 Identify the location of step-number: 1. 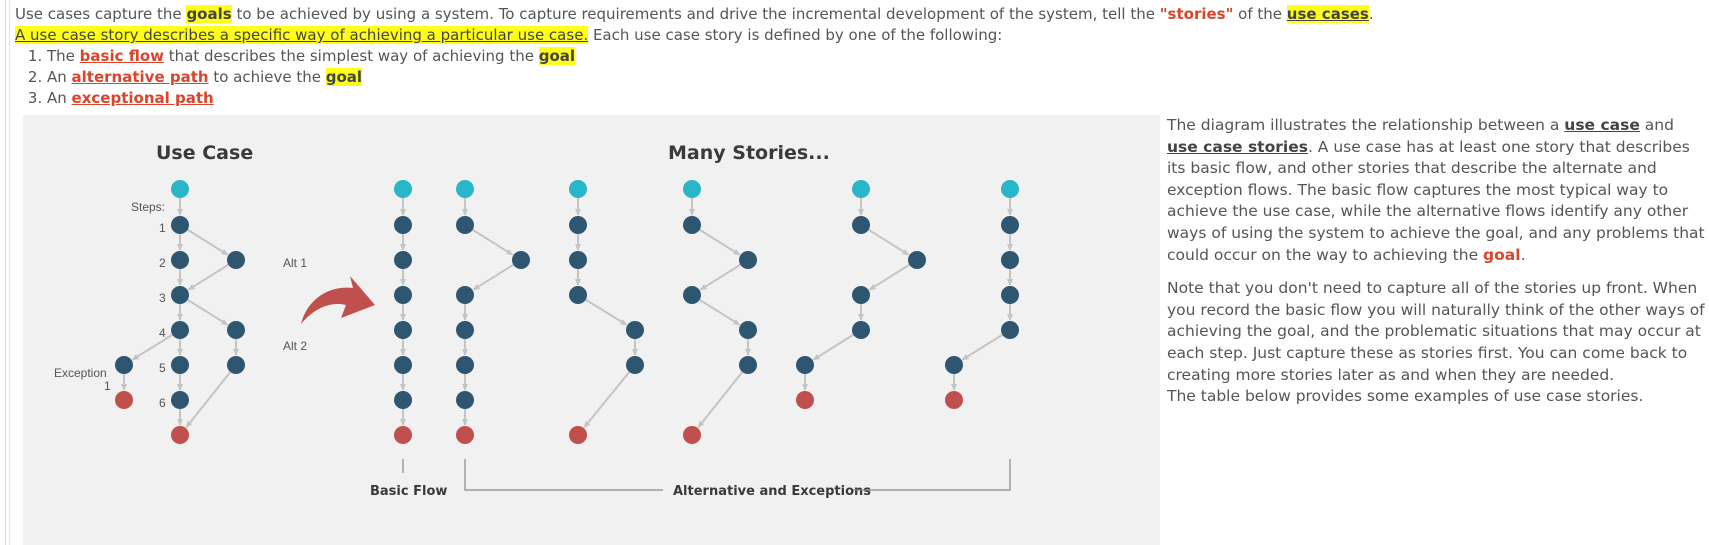
(162, 228).